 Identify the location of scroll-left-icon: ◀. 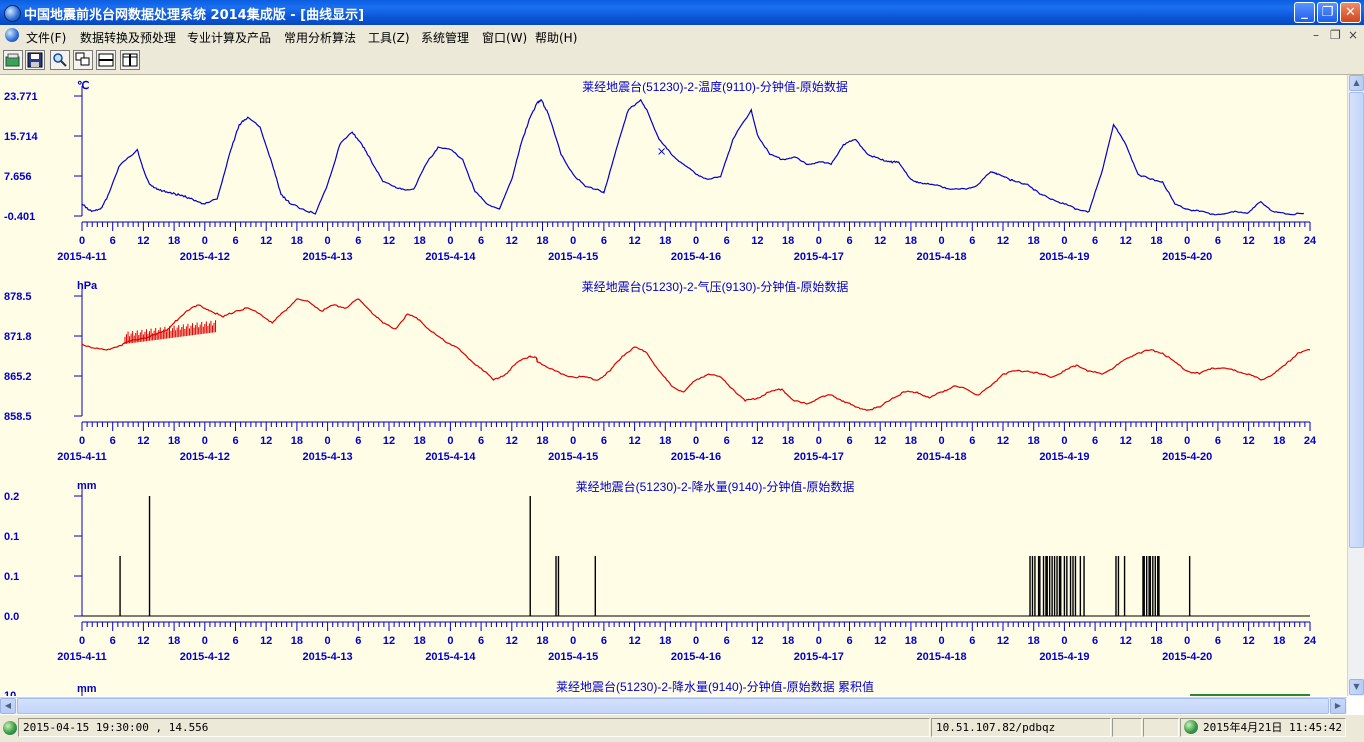
(8, 706).